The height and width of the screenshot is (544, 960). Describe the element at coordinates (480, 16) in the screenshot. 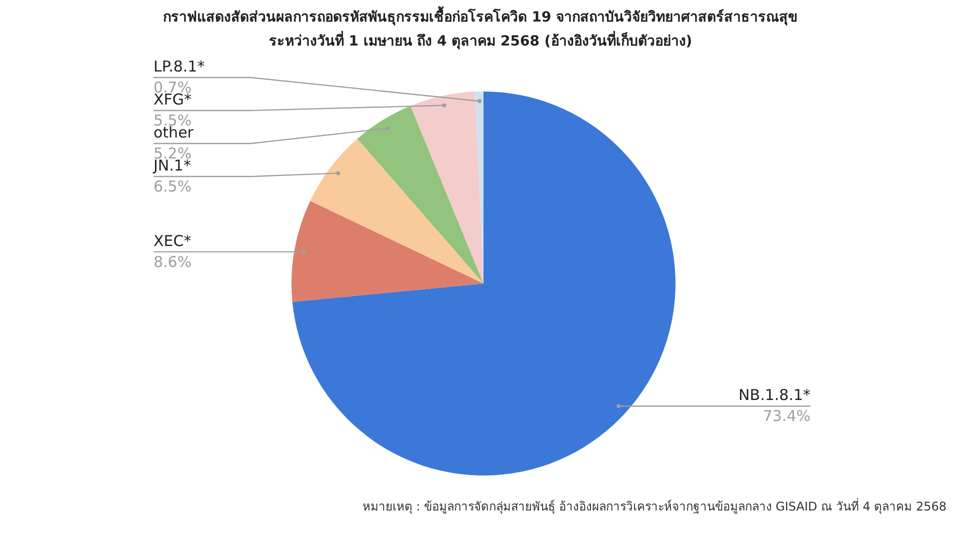

I see `chart-title: กราฟแสดงสัดส่วนผลการถอดรหัสพันธุกรรมเชื้อก่อโรคโควิด 19 จากสถาบันวิจัยวิทยาศาสตร์สาธารณสุข` at that location.